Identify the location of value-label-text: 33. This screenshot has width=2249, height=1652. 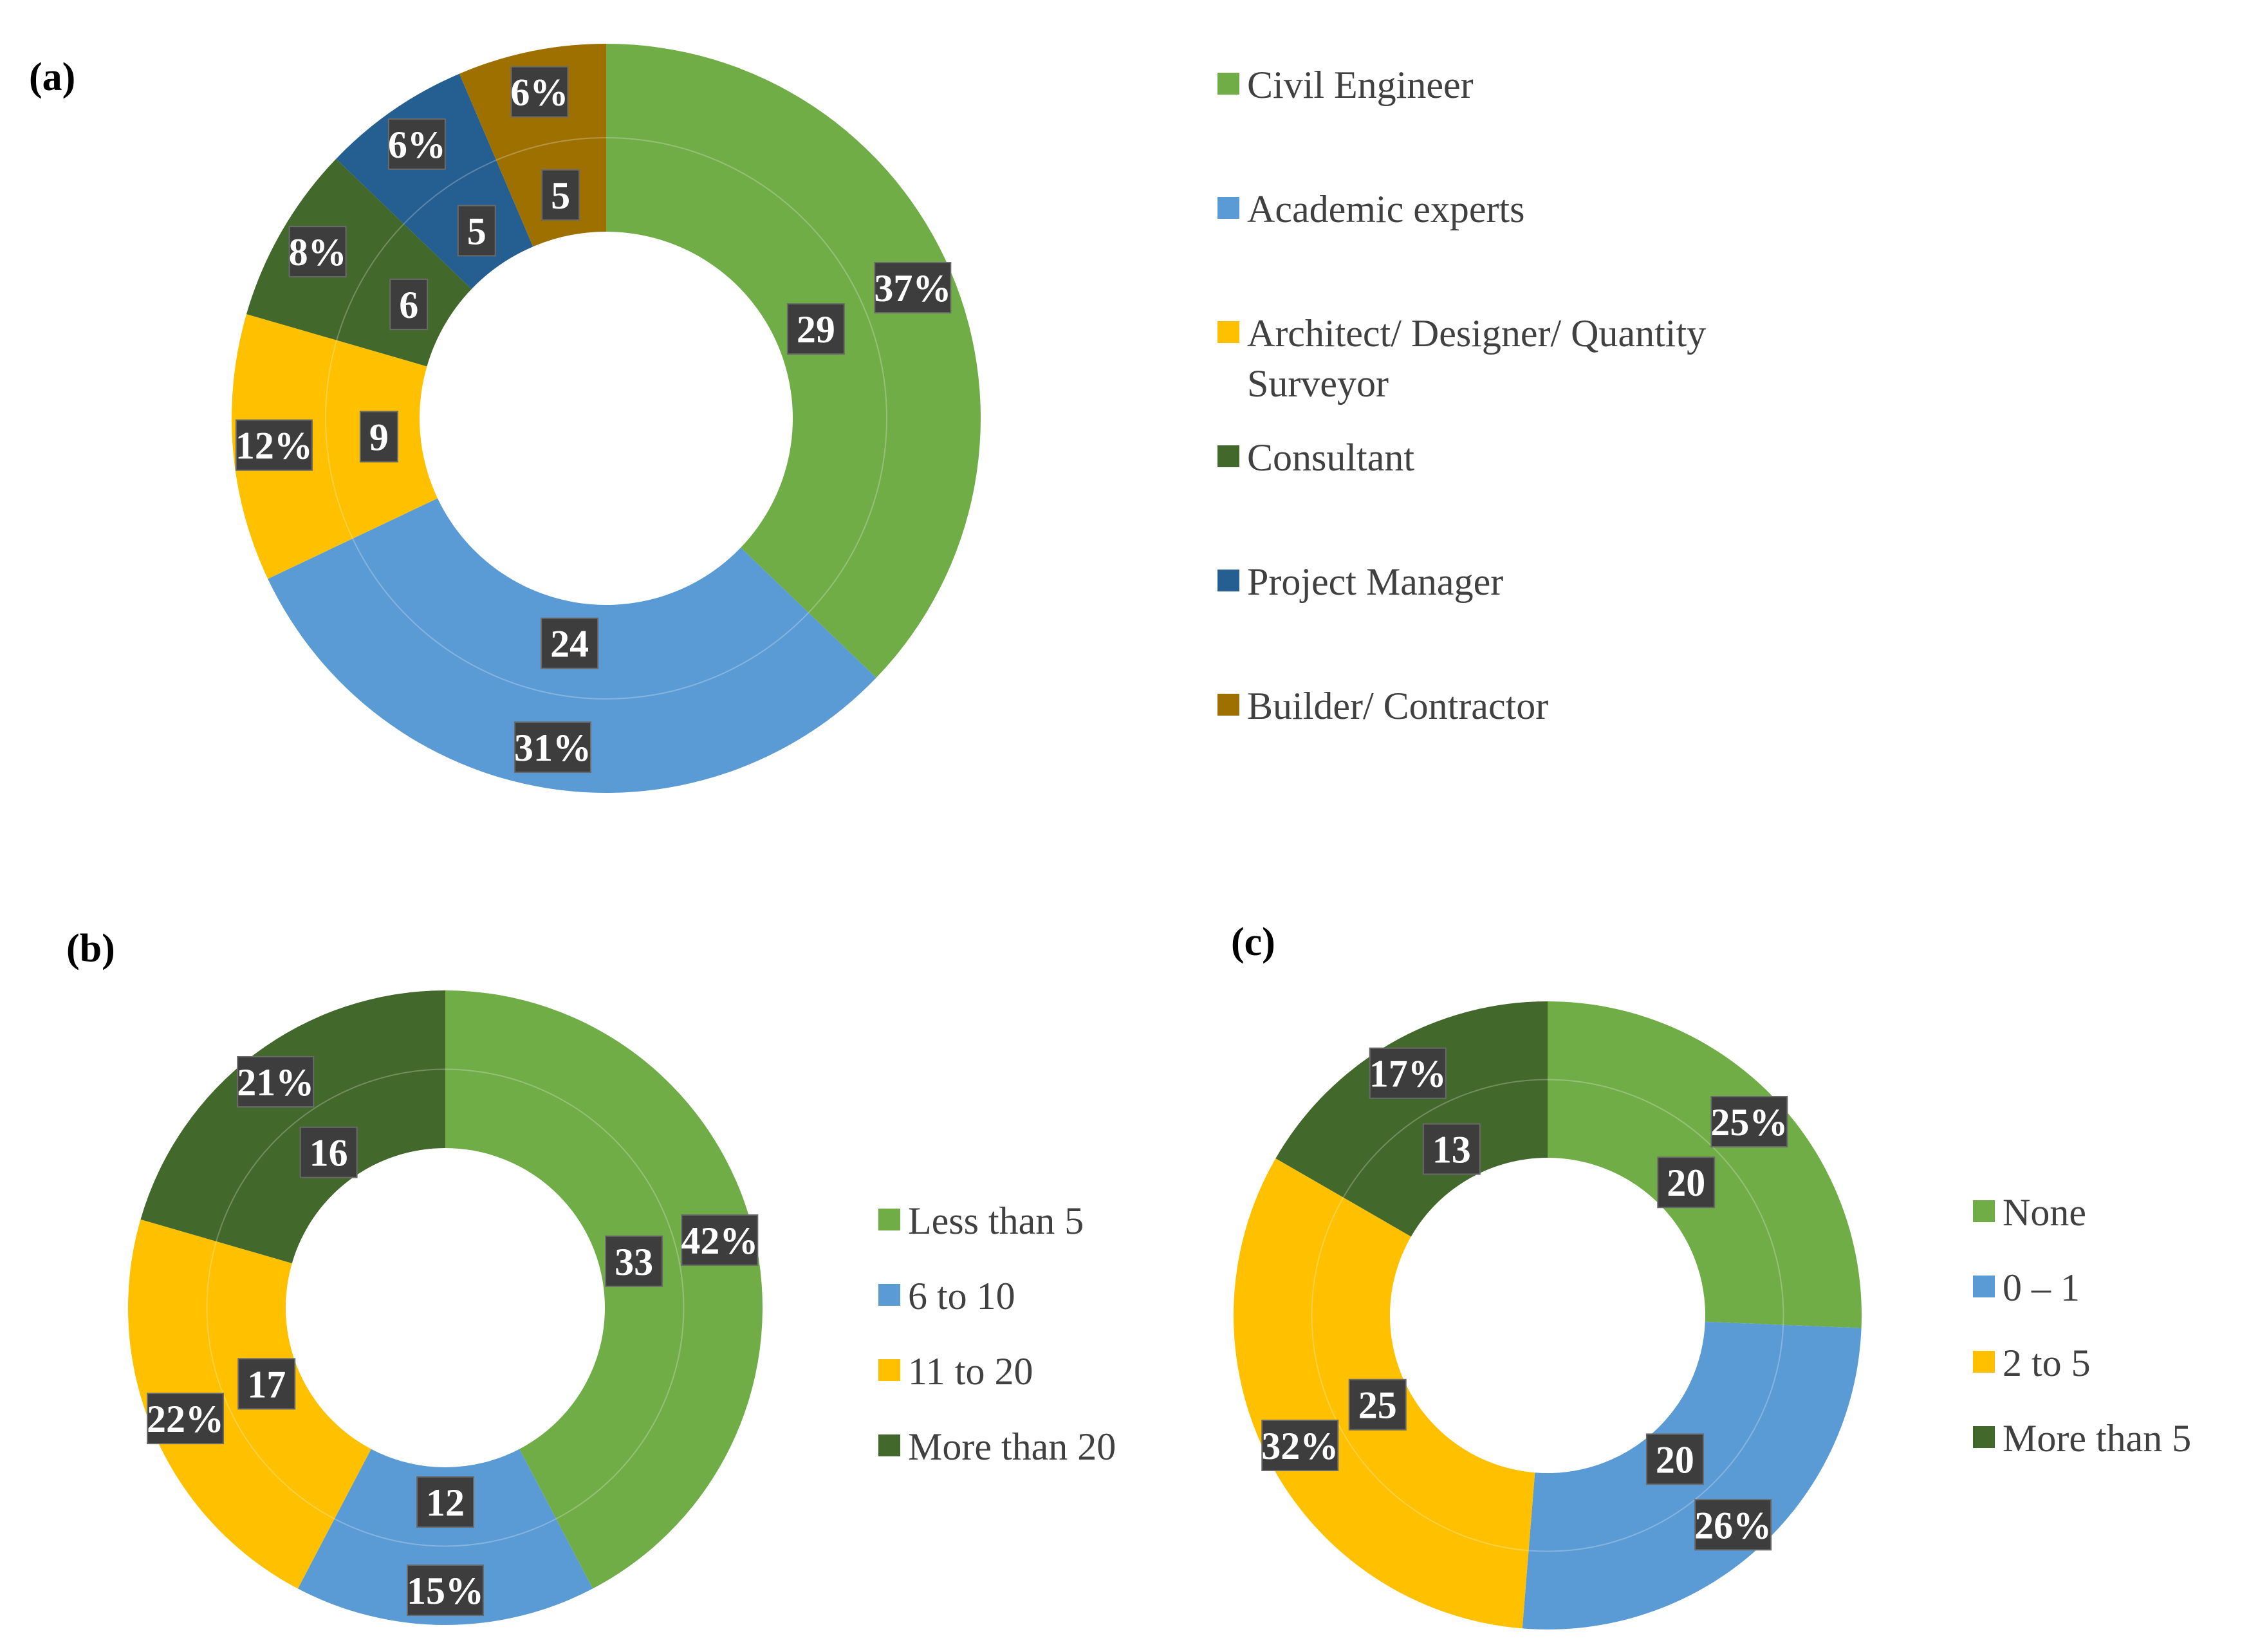
(634, 1262).